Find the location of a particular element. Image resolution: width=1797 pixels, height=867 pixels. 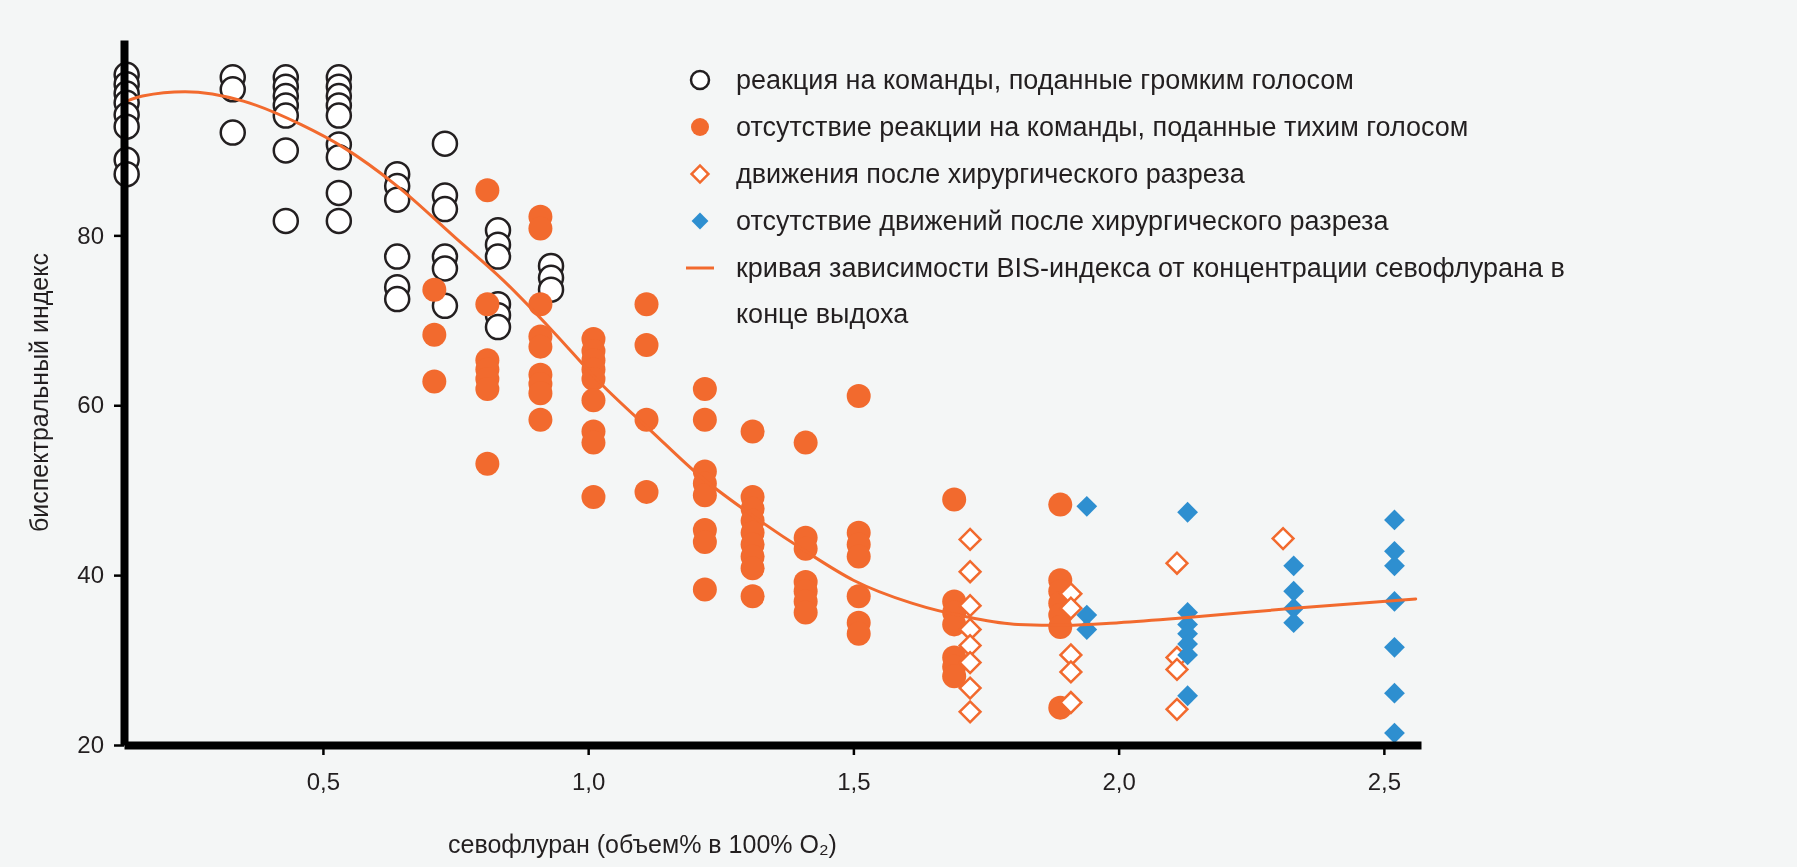

x-tick-label: 0,5 is located at coordinates (323, 782).